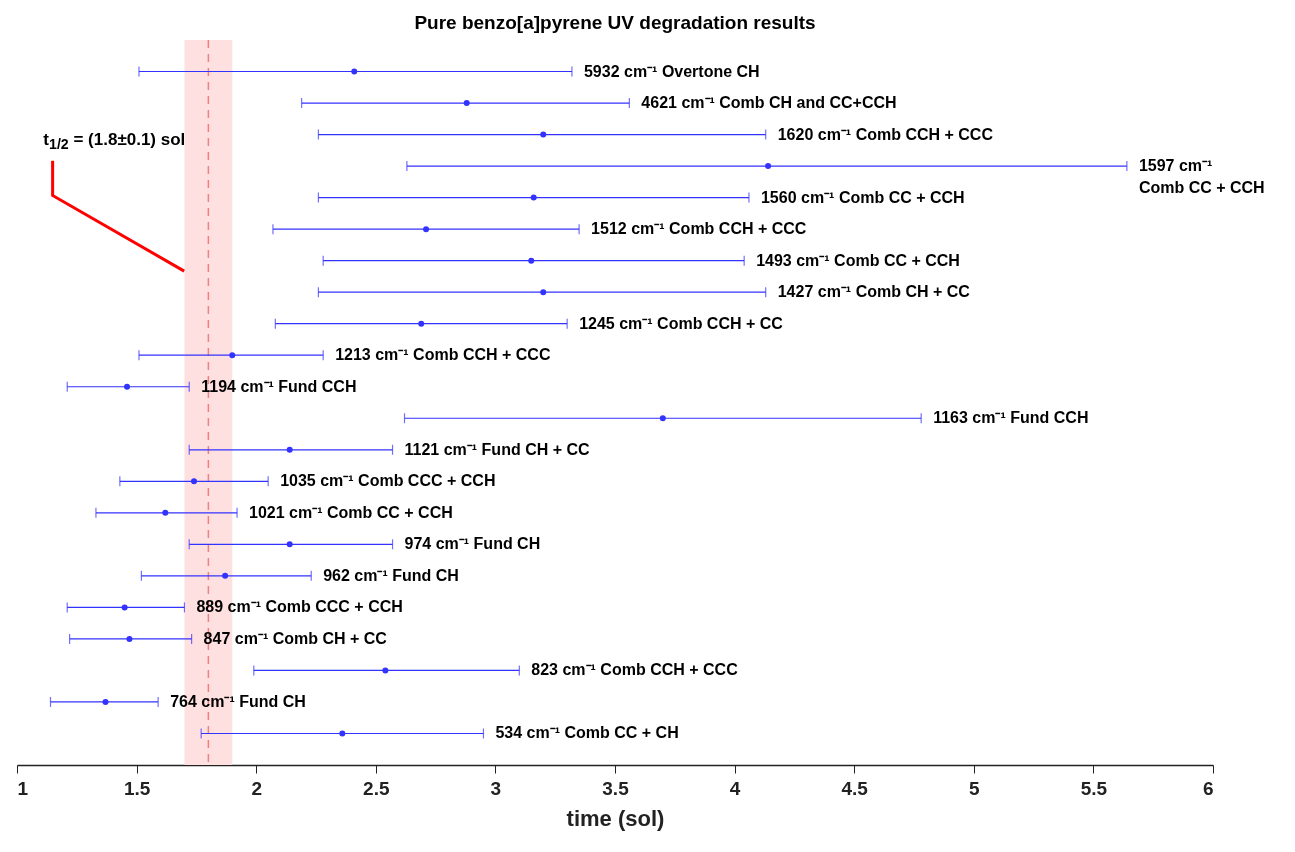  I want to click on x-tick-label: 1, so click(23, 788).